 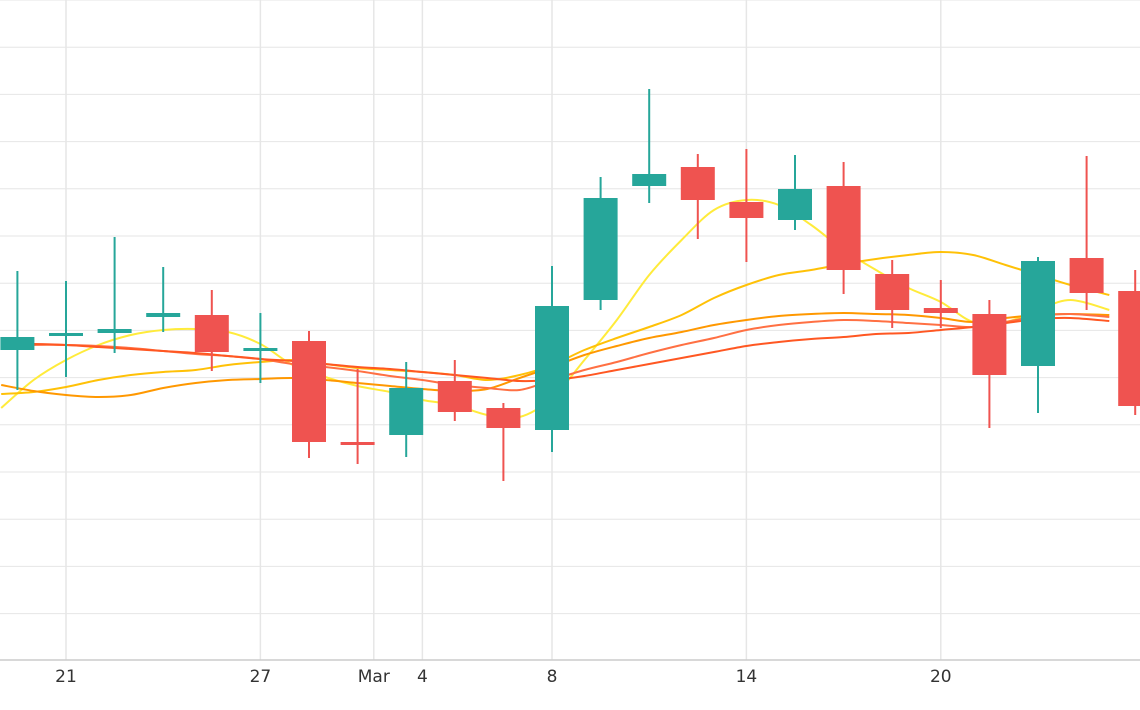 I want to click on x-tick-label: Mar, so click(x=374, y=677).